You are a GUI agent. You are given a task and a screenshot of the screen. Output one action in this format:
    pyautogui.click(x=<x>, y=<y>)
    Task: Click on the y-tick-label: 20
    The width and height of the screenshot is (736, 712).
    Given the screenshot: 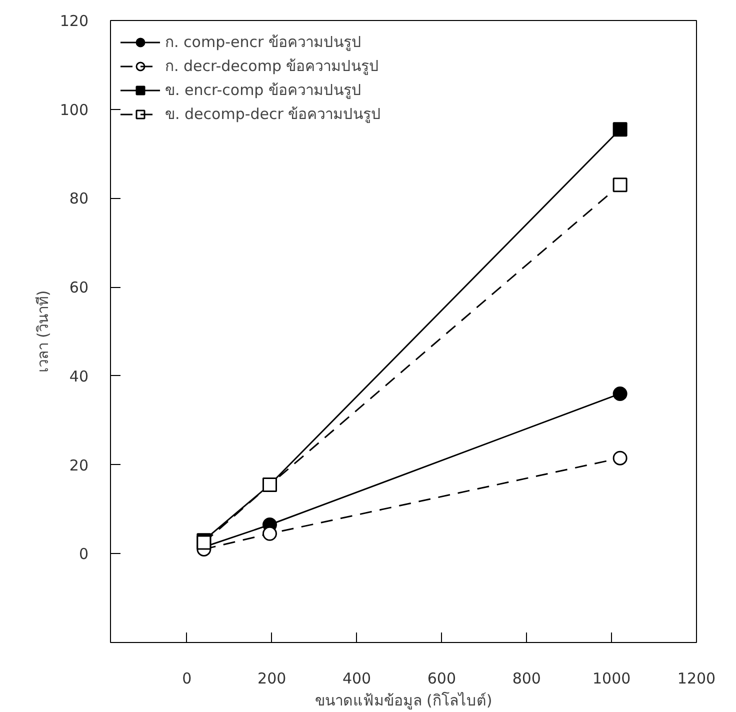 What is the action you would take?
    pyautogui.click(x=79, y=465)
    